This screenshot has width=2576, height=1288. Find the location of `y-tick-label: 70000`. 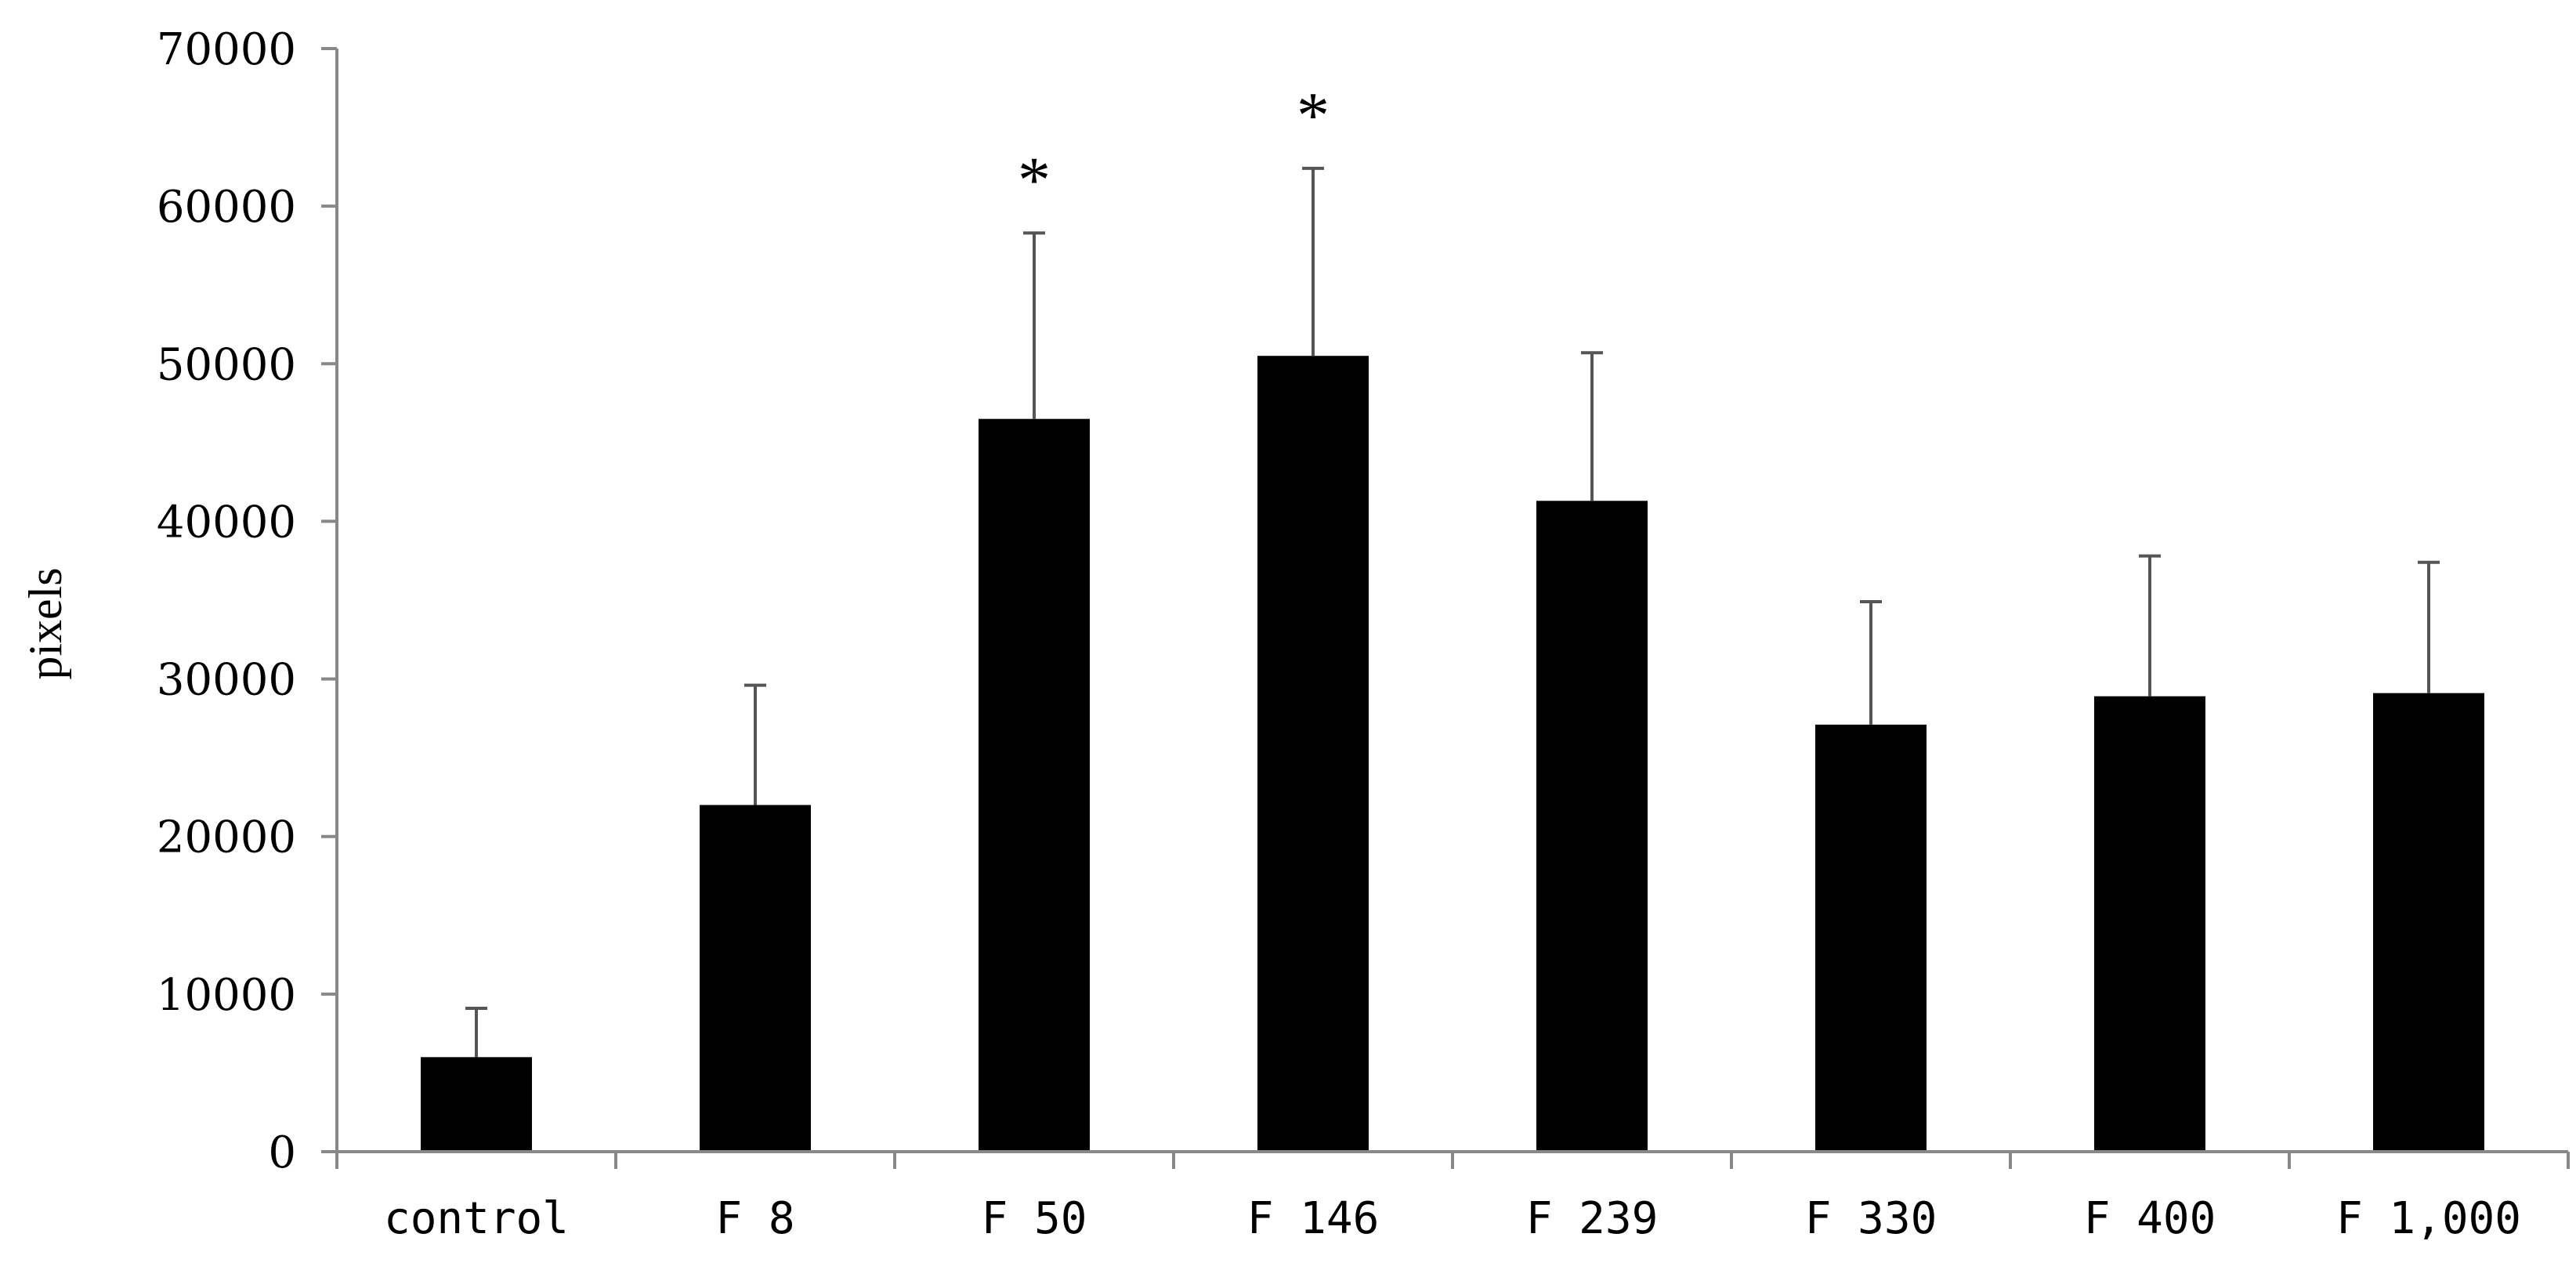

y-tick-label: 70000 is located at coordinates (226, 50).